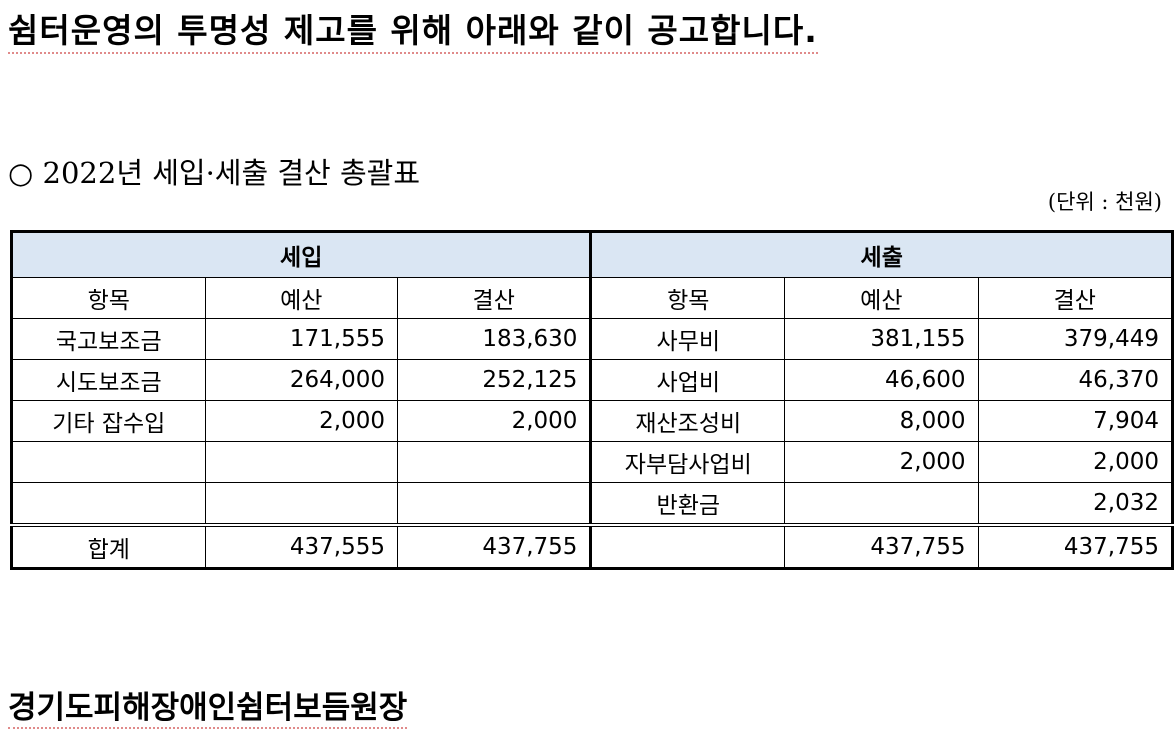 This screenshot has width=1176, height=730. I want to click on income-header: 세입, so click(301, 254).